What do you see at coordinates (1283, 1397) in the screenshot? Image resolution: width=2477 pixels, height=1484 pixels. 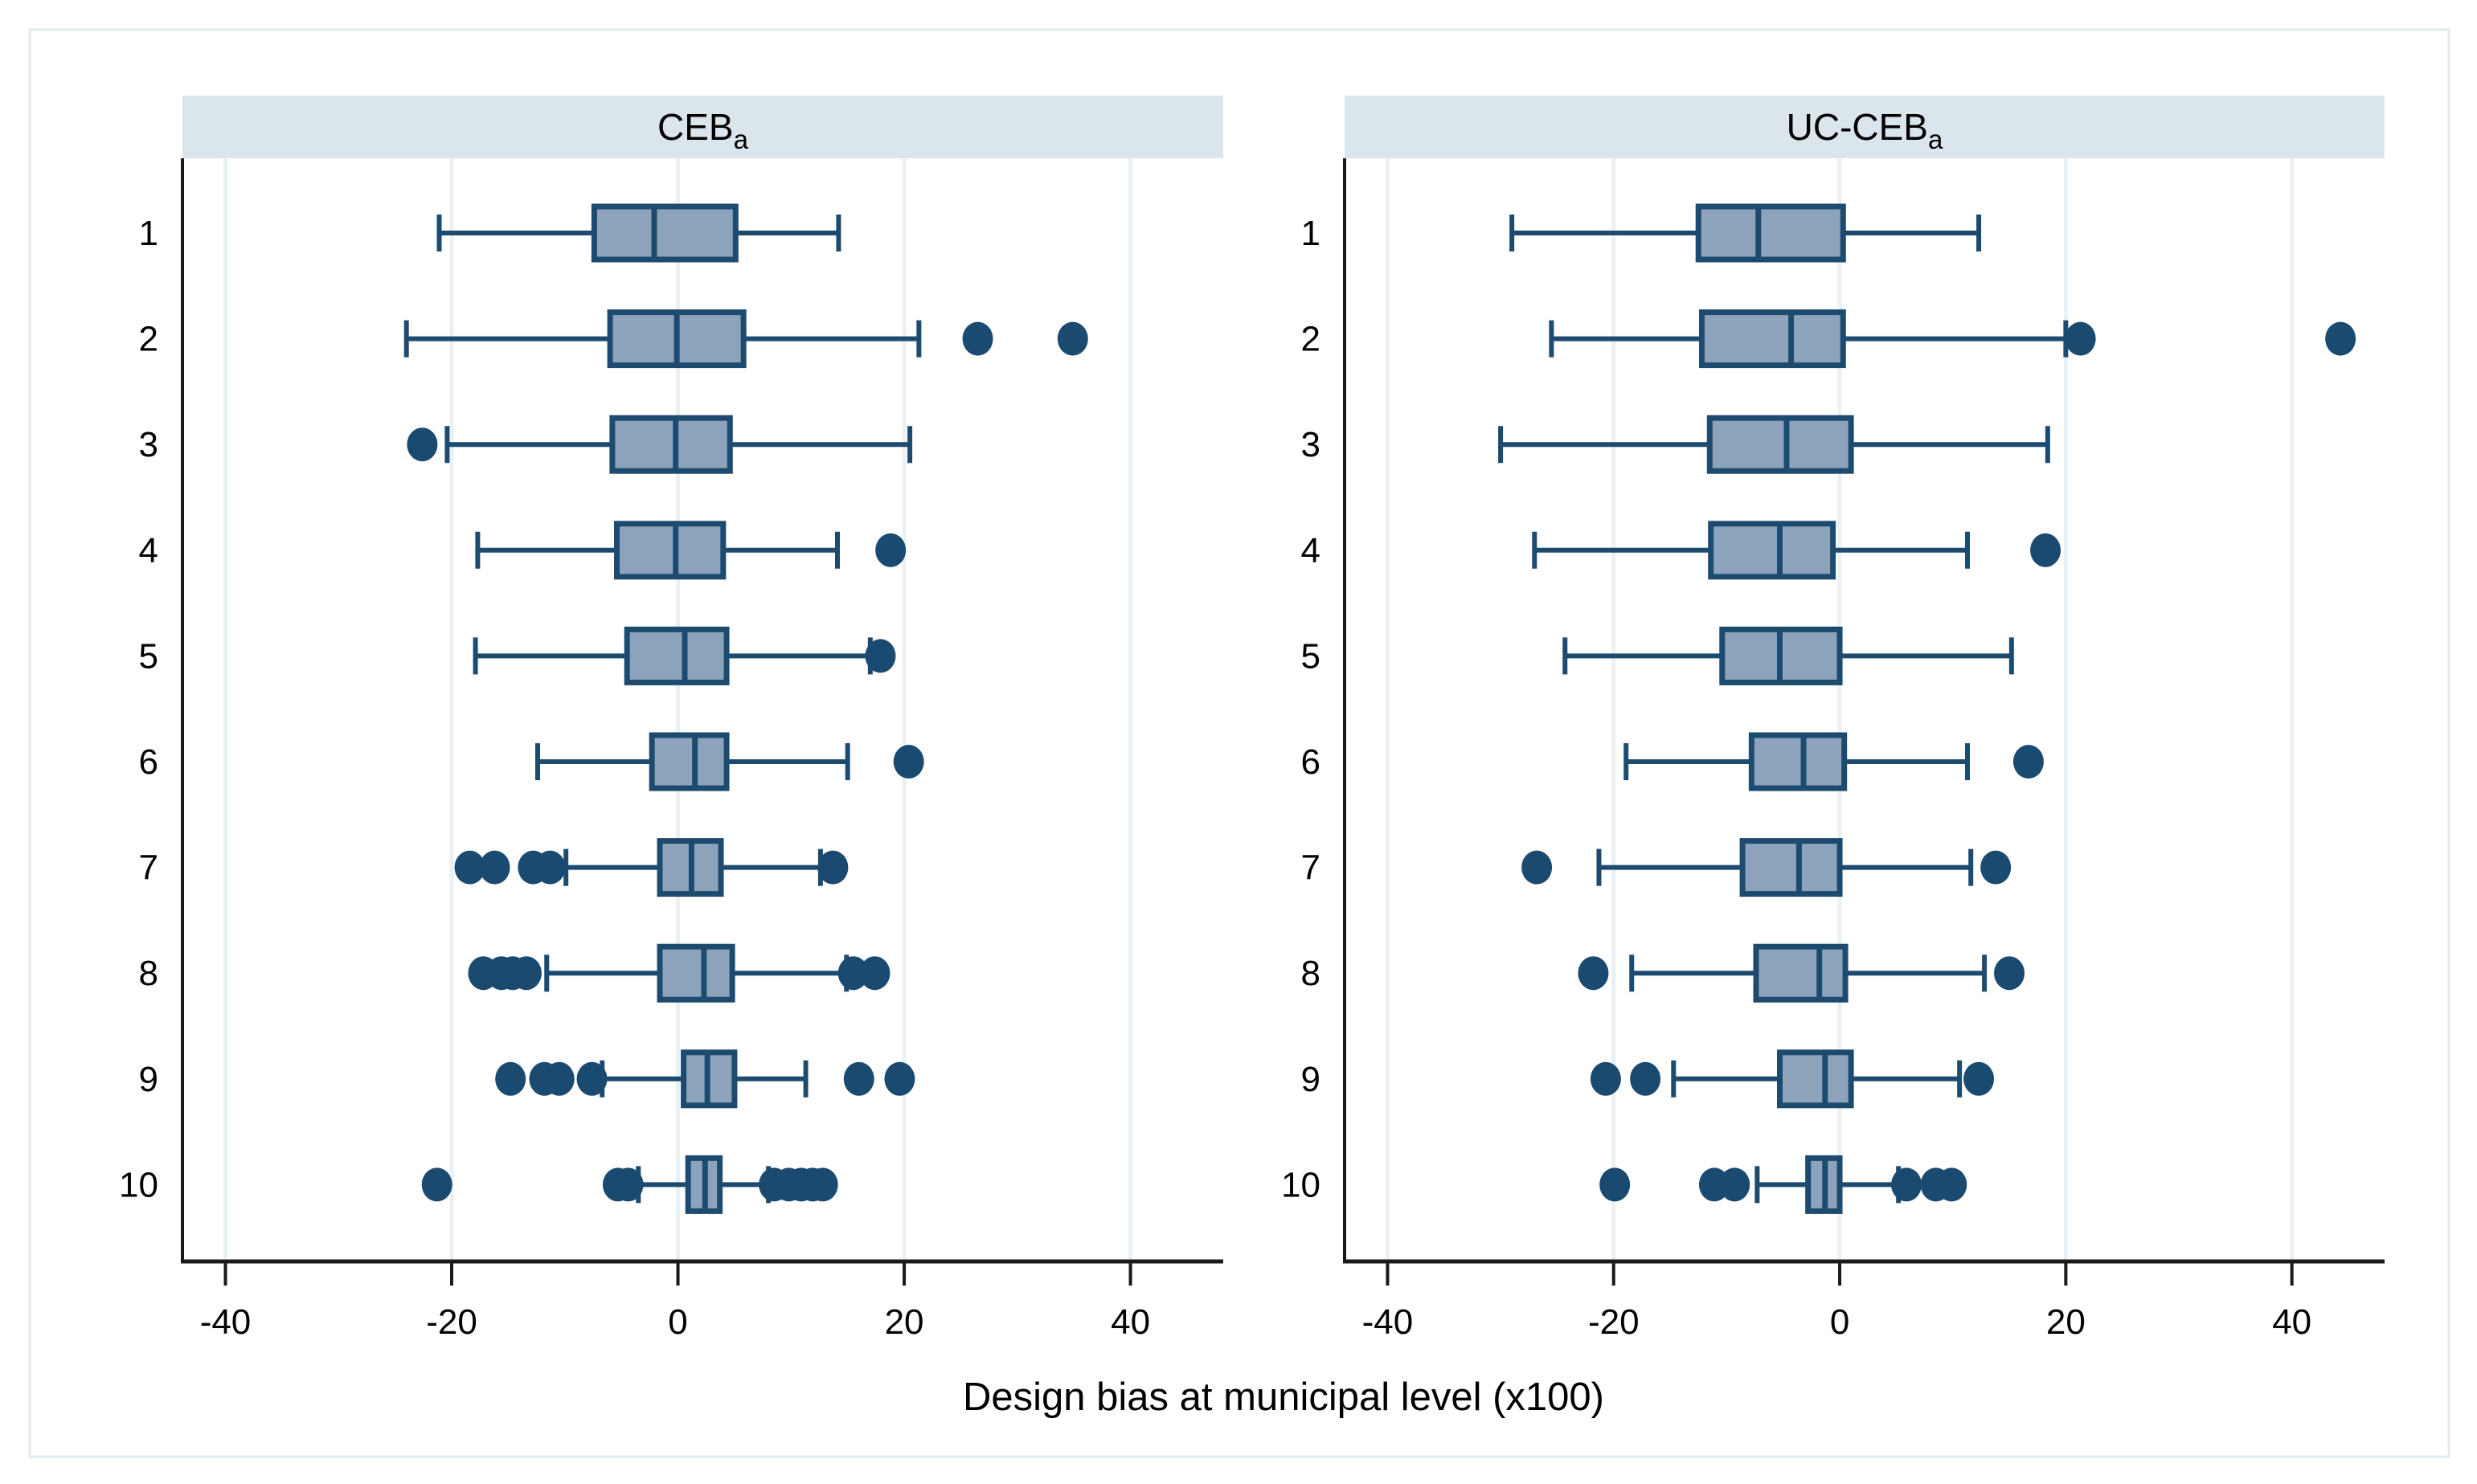 I see `x-axis-title: Design bias at municipal level (x100)` at bounding box center [1283, 1397].